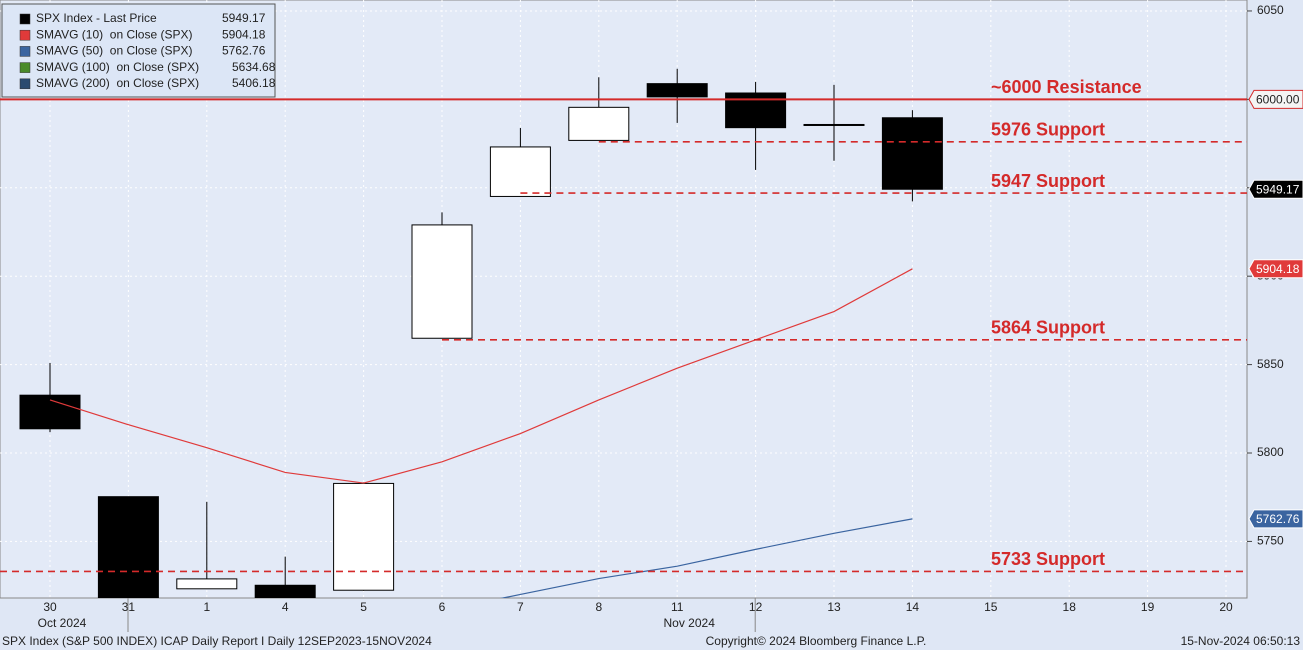 Image resolution: width=1303 pixels, height=650 pixels. What do you see at coordinates (1048, 559) in the screenshot?
I see `level-label: 5733 Support` at bounding box center [1048, 559].